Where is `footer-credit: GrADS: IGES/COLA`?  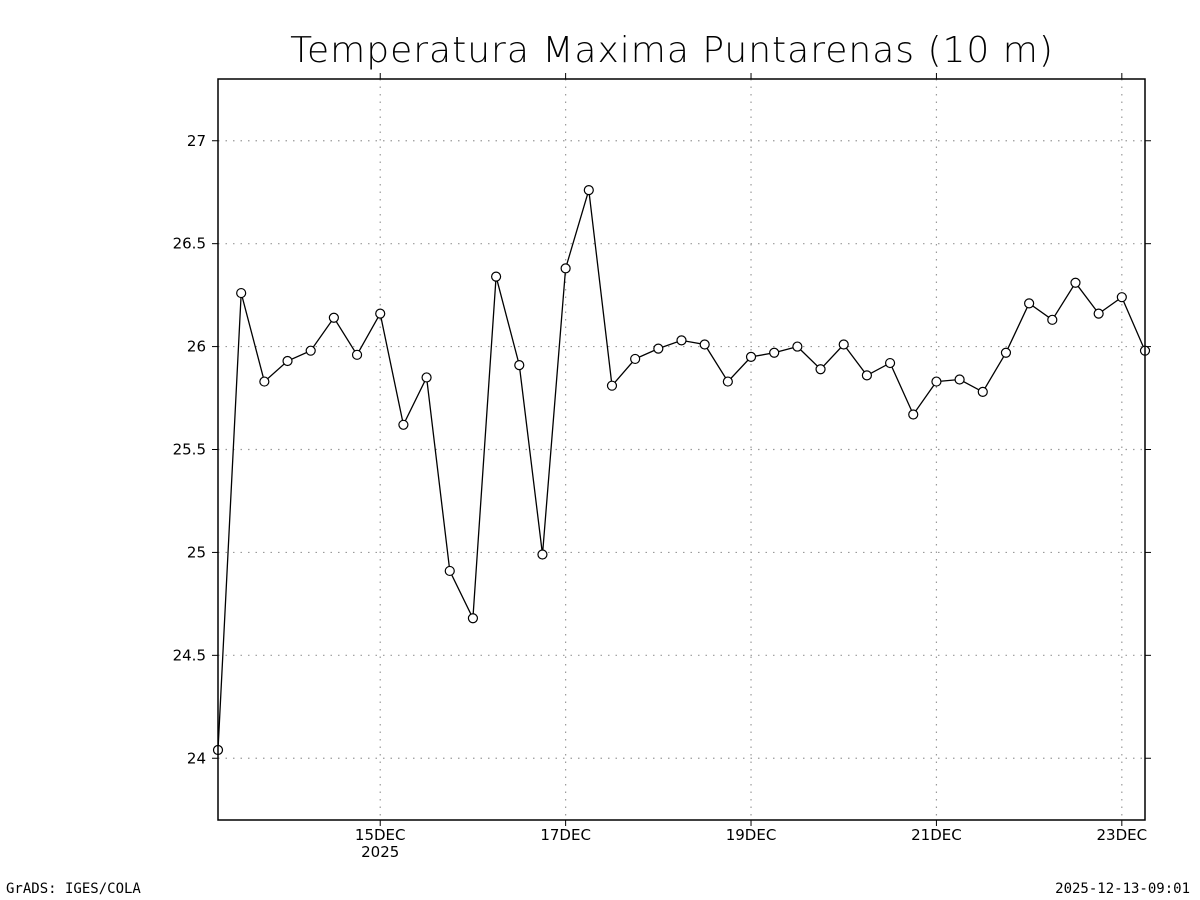
footer-credit: GrADS: IGES/COLA is located at coordinates (73, 889).